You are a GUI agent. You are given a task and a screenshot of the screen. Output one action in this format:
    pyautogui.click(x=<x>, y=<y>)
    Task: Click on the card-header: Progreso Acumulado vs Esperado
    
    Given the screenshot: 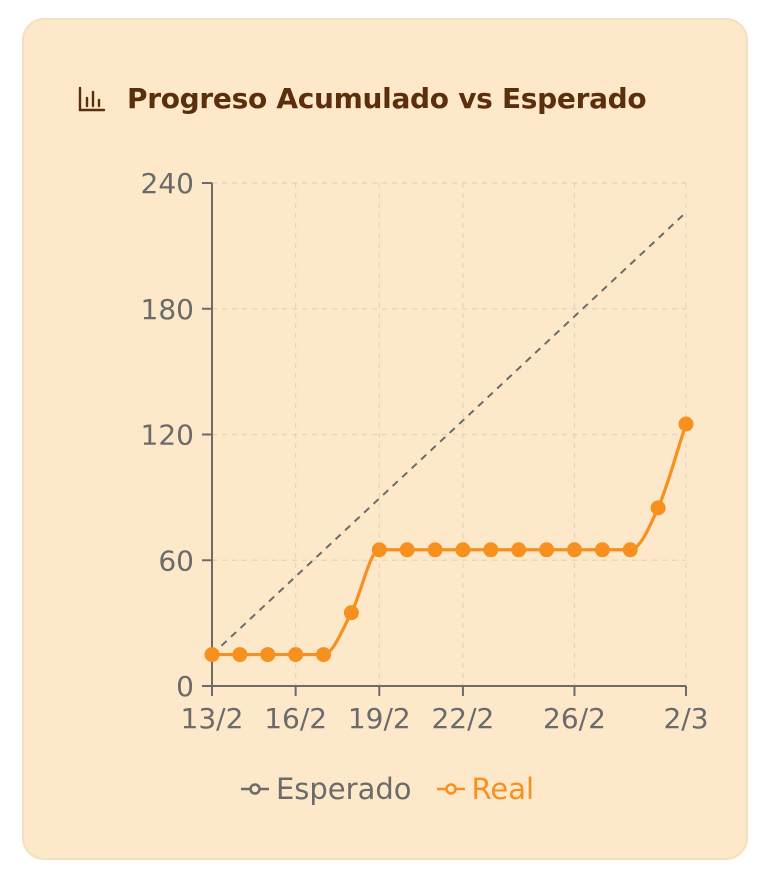 What is the action you would take?
    pyautogui.click(x=362, y=98)
    